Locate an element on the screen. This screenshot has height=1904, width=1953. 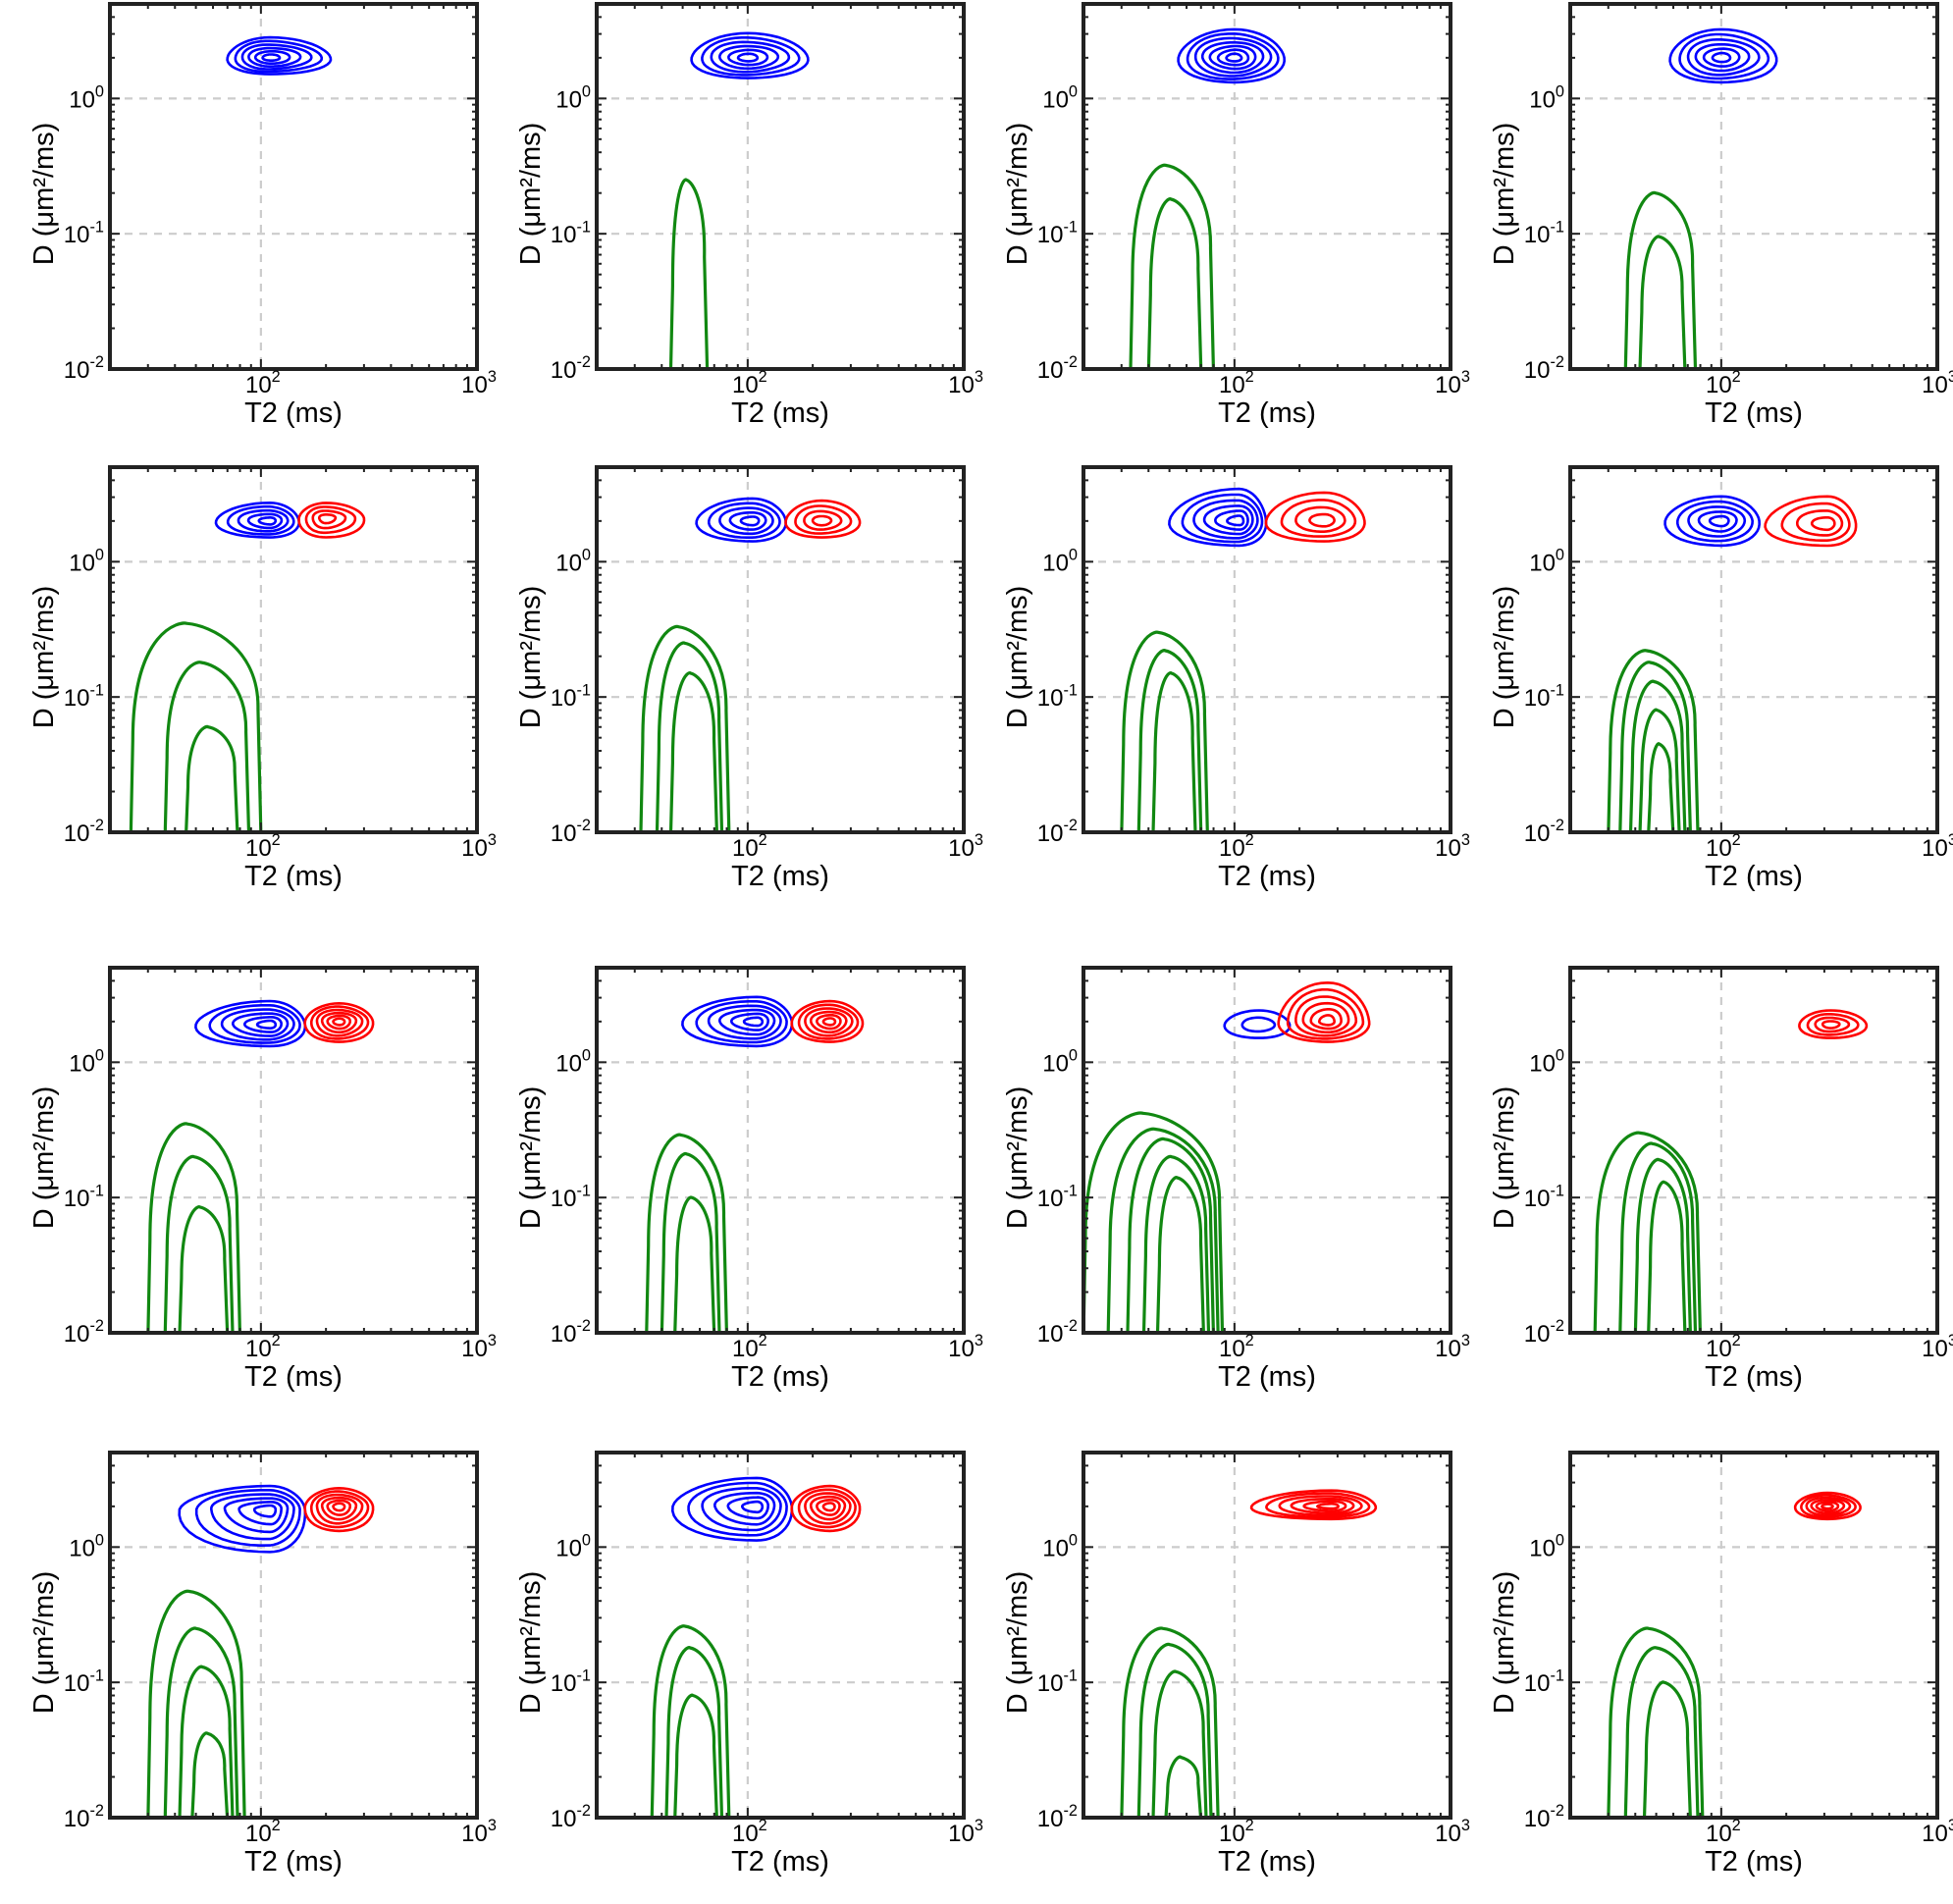
panel-r4c3: 10² 10³ 10⁻² 10⁻¹ 100 T2 (ms) D (μm²/ms) is located at coordinates (1236, 1664).